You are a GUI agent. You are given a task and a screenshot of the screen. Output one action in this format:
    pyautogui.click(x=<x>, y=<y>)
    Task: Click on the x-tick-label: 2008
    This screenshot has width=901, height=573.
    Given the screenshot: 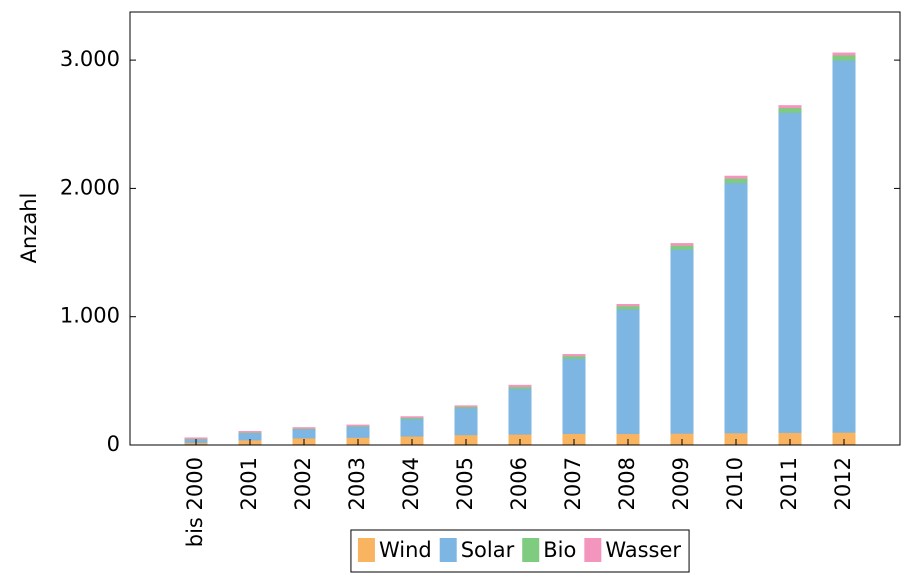 What is the action you would take?
    pyautogui.click(x=627, y=483)
    